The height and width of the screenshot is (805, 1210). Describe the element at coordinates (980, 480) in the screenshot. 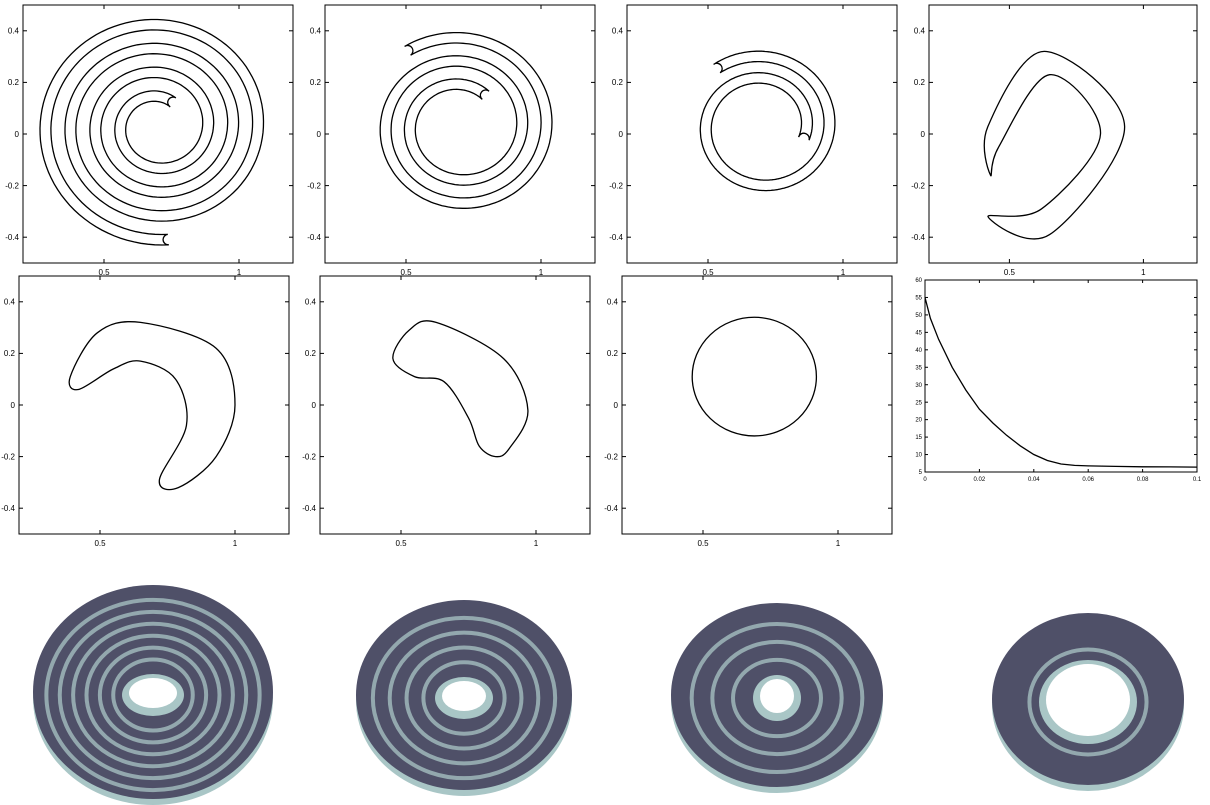

I see `x-tick-label: 0.02` at that location.